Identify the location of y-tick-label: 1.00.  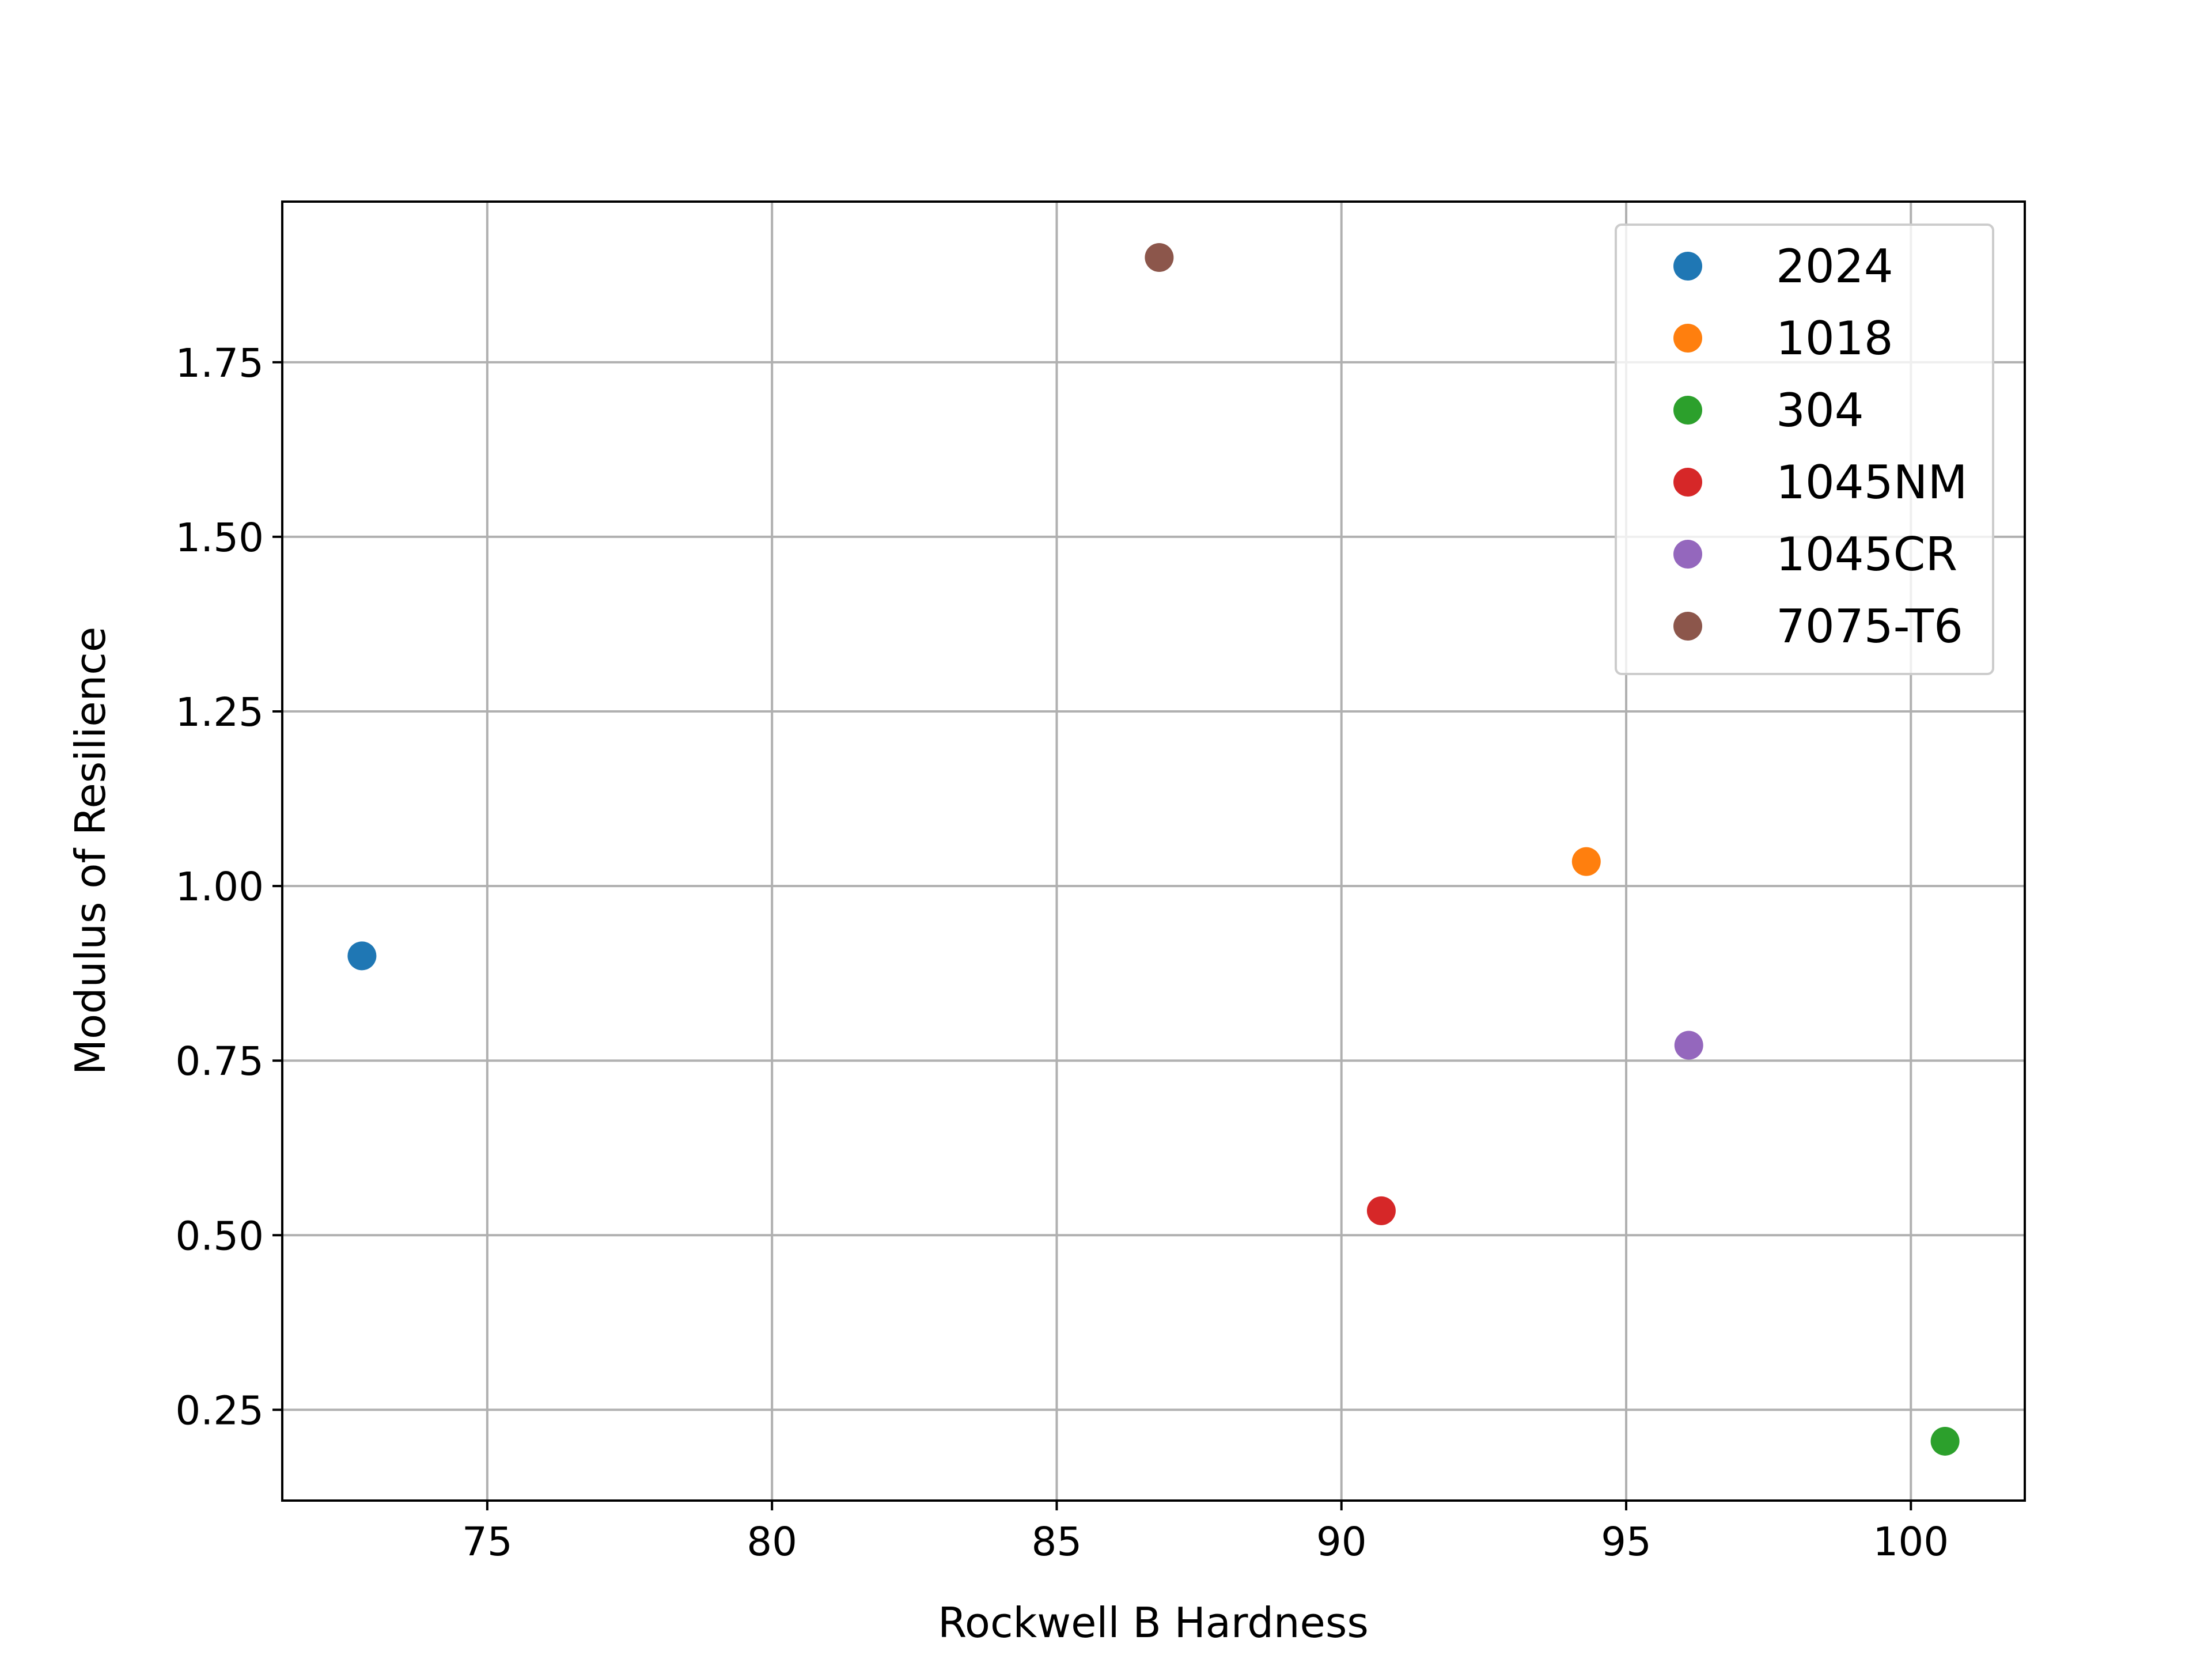
(219, 887).